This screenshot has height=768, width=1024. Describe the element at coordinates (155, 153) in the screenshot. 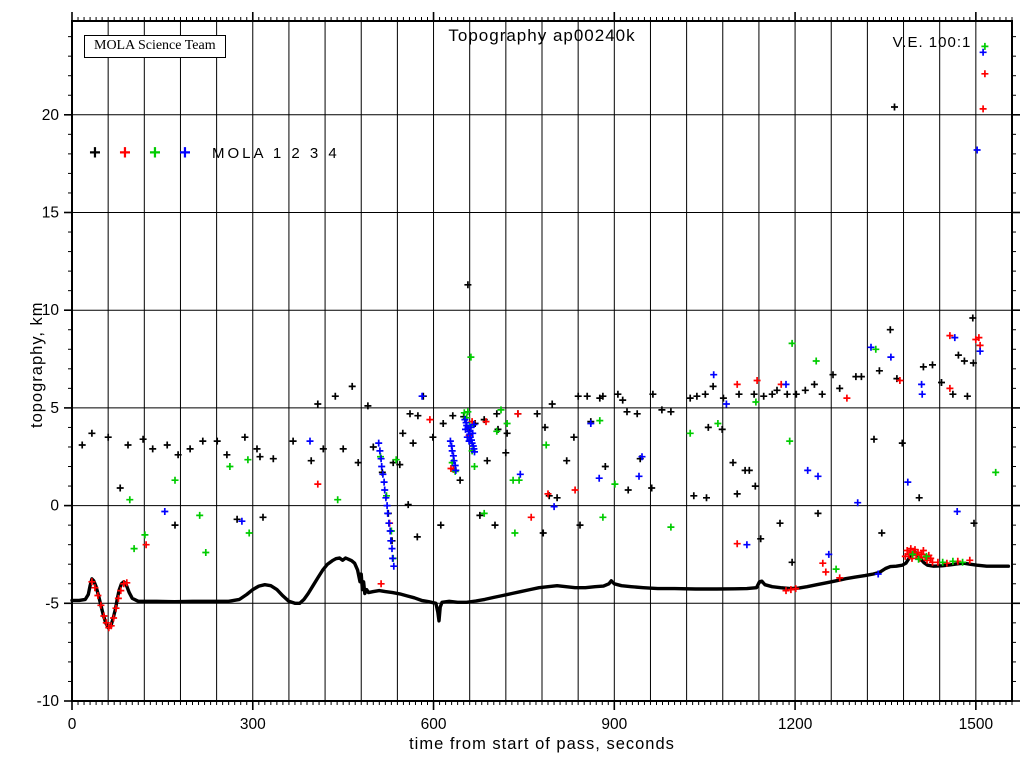

I see `mola3-plus-marker-icon: +` at that location.